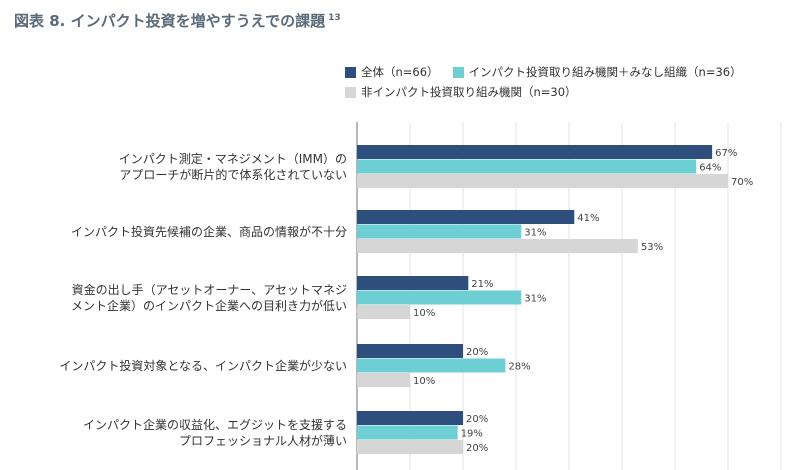  I want to click on category-label-1-0: インパクト投資先候補の企業、商品の情報が不十分, so click(209, 231).